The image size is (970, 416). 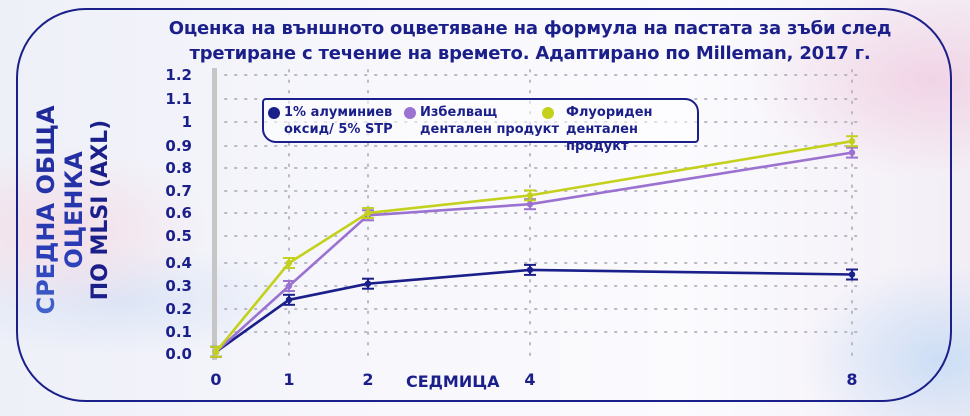 I want to click on y-tick: 0.4, so click(x=178, y=263).